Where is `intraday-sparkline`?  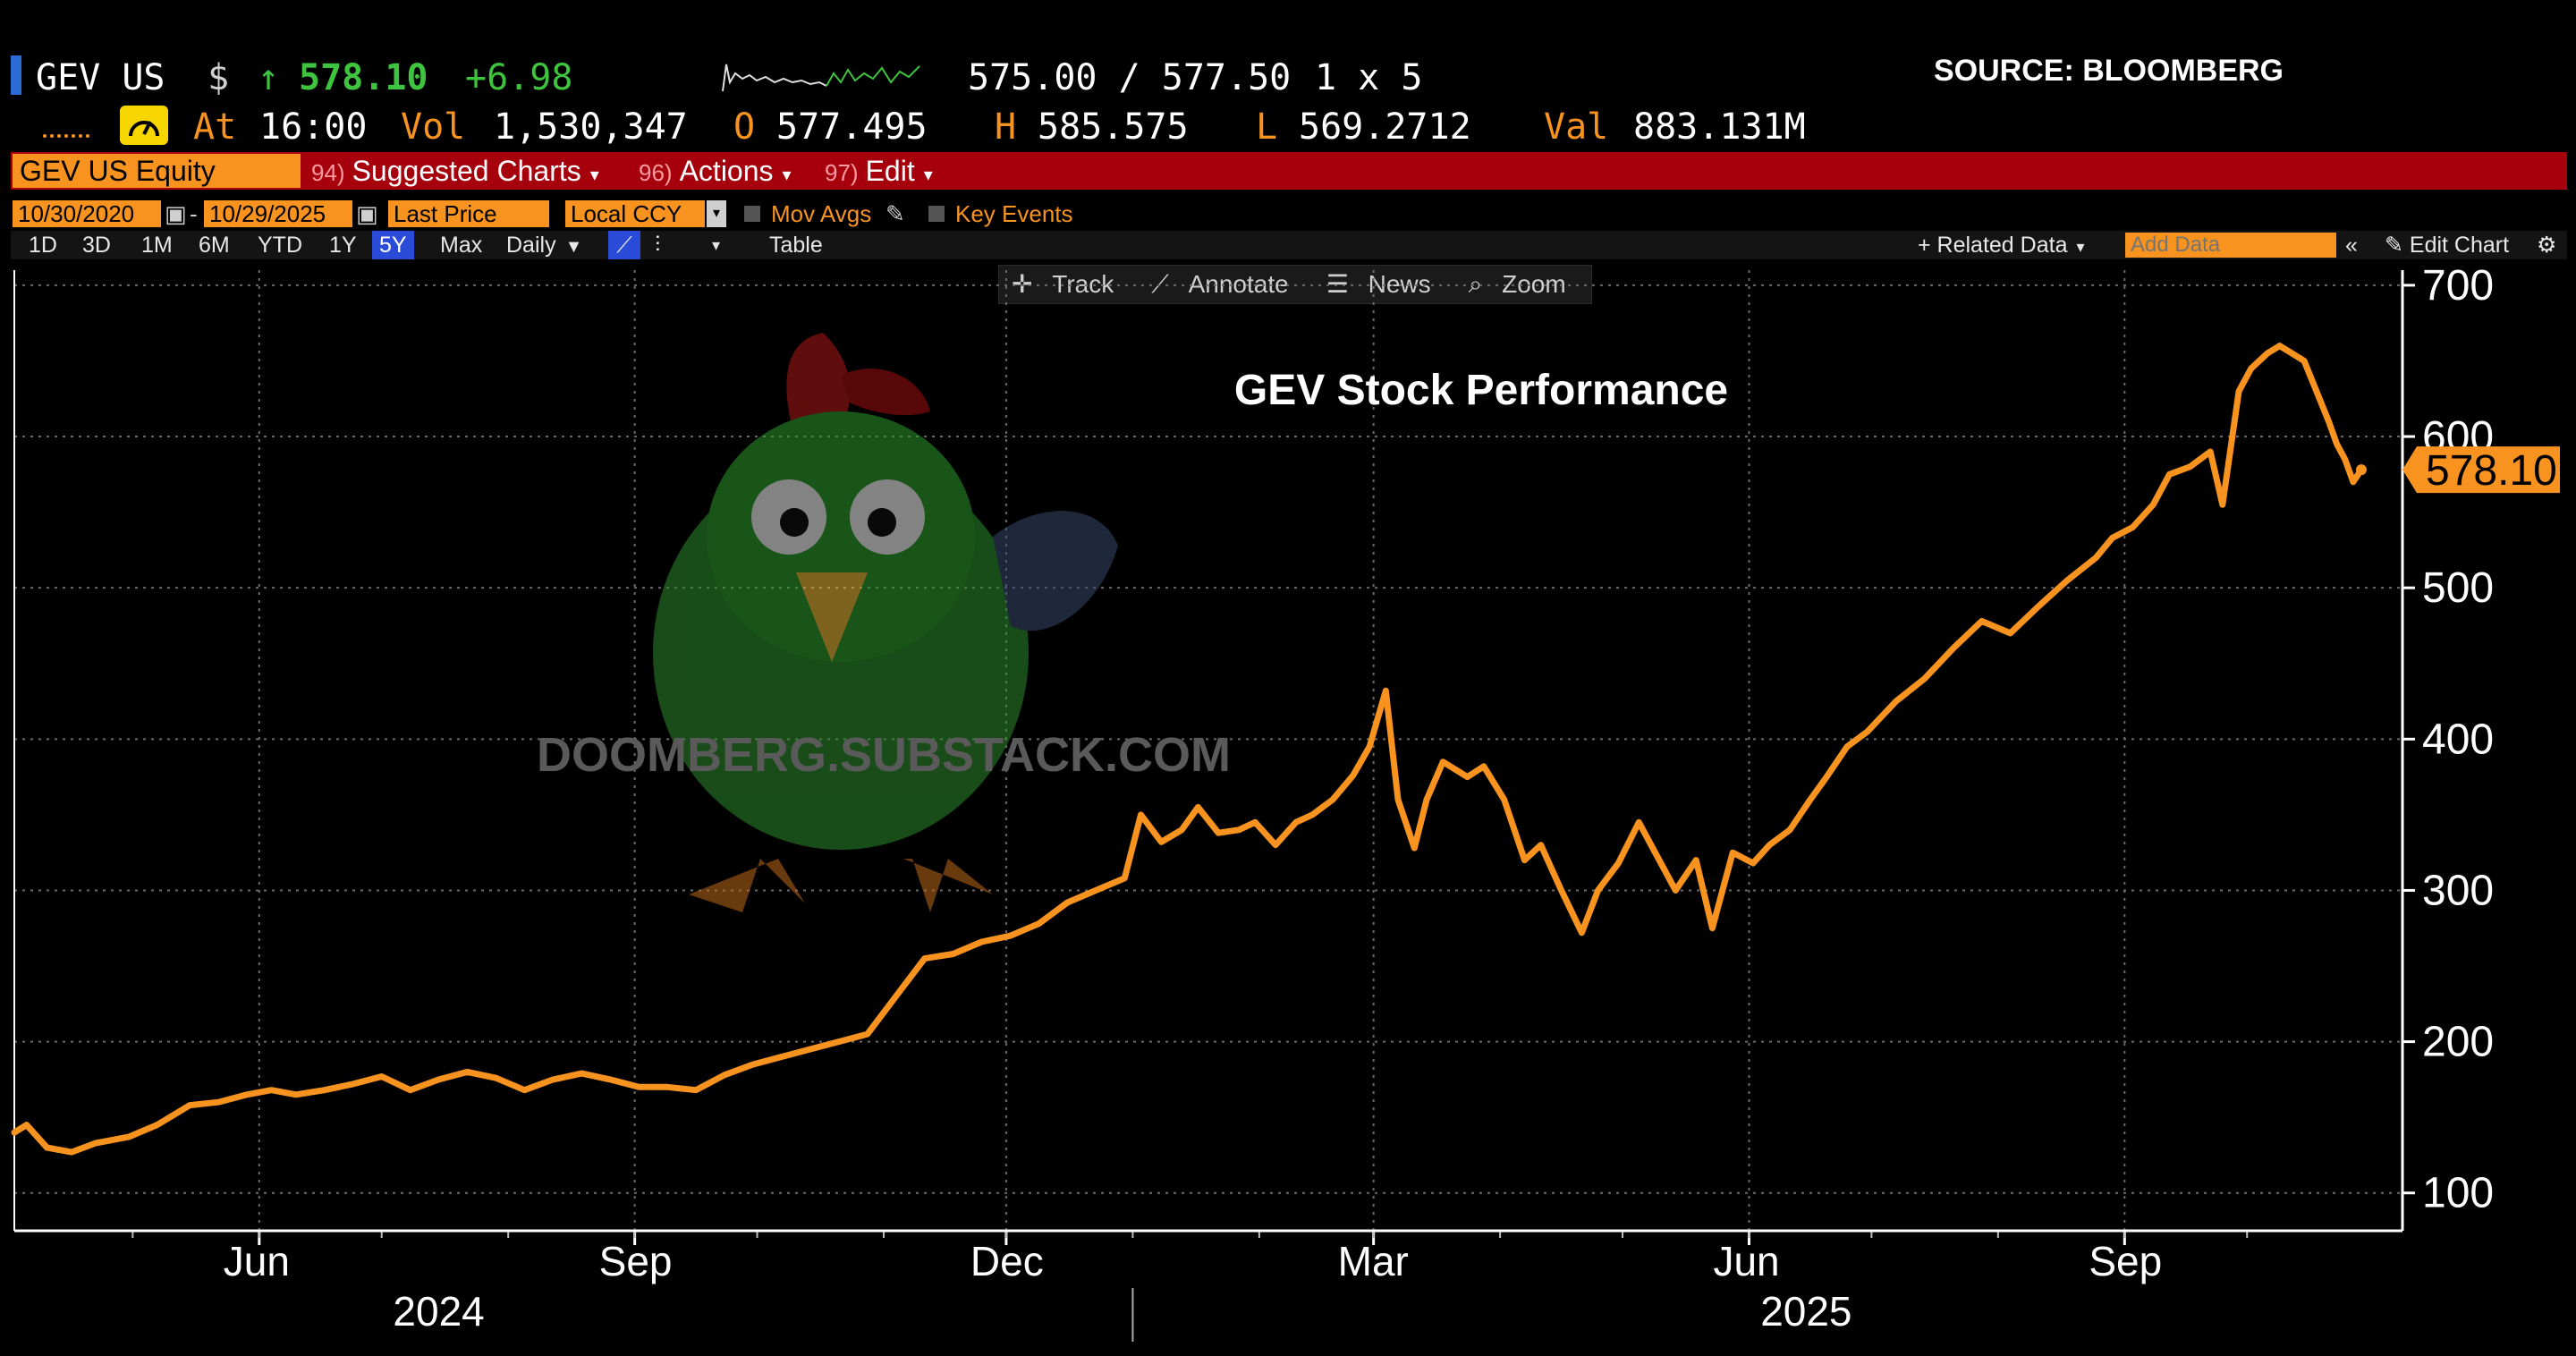 intraday-sparkline is located at coordinates (821, 78).